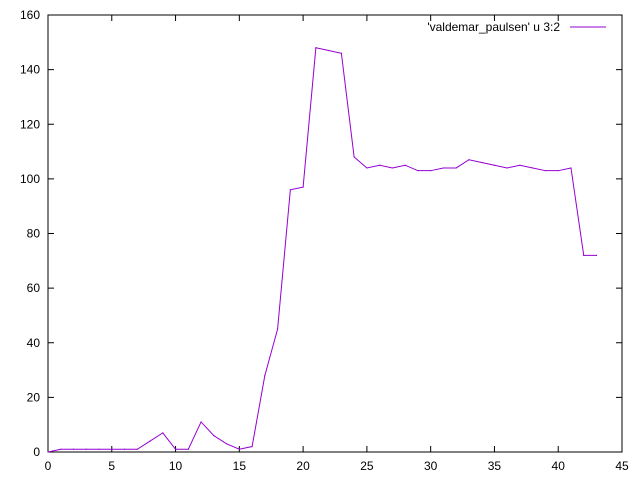 The image size is (640, 480). I want to click on y-tick-label: 40, so click(34, 343).